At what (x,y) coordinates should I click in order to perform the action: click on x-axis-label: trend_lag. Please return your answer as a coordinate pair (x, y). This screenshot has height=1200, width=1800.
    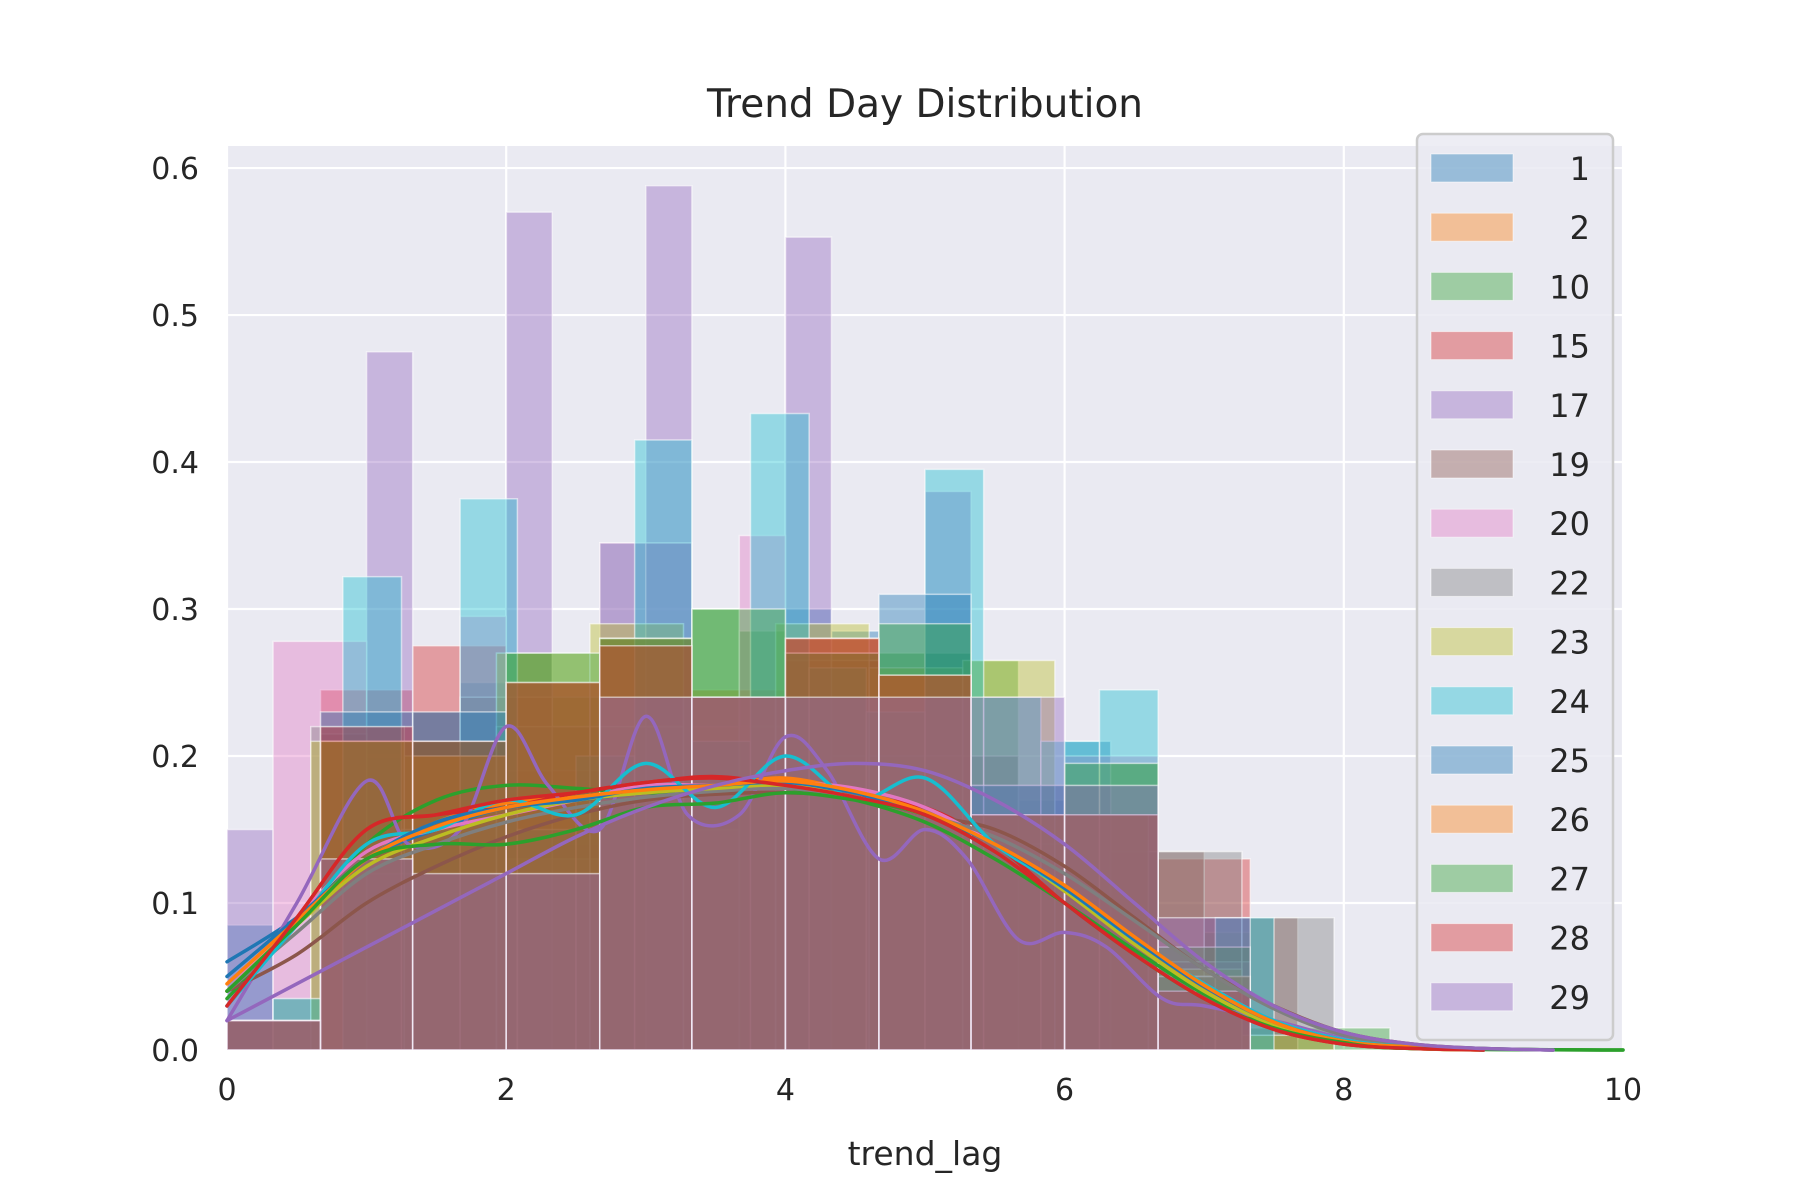
    Looking at the image, I should click on (925, 1153).